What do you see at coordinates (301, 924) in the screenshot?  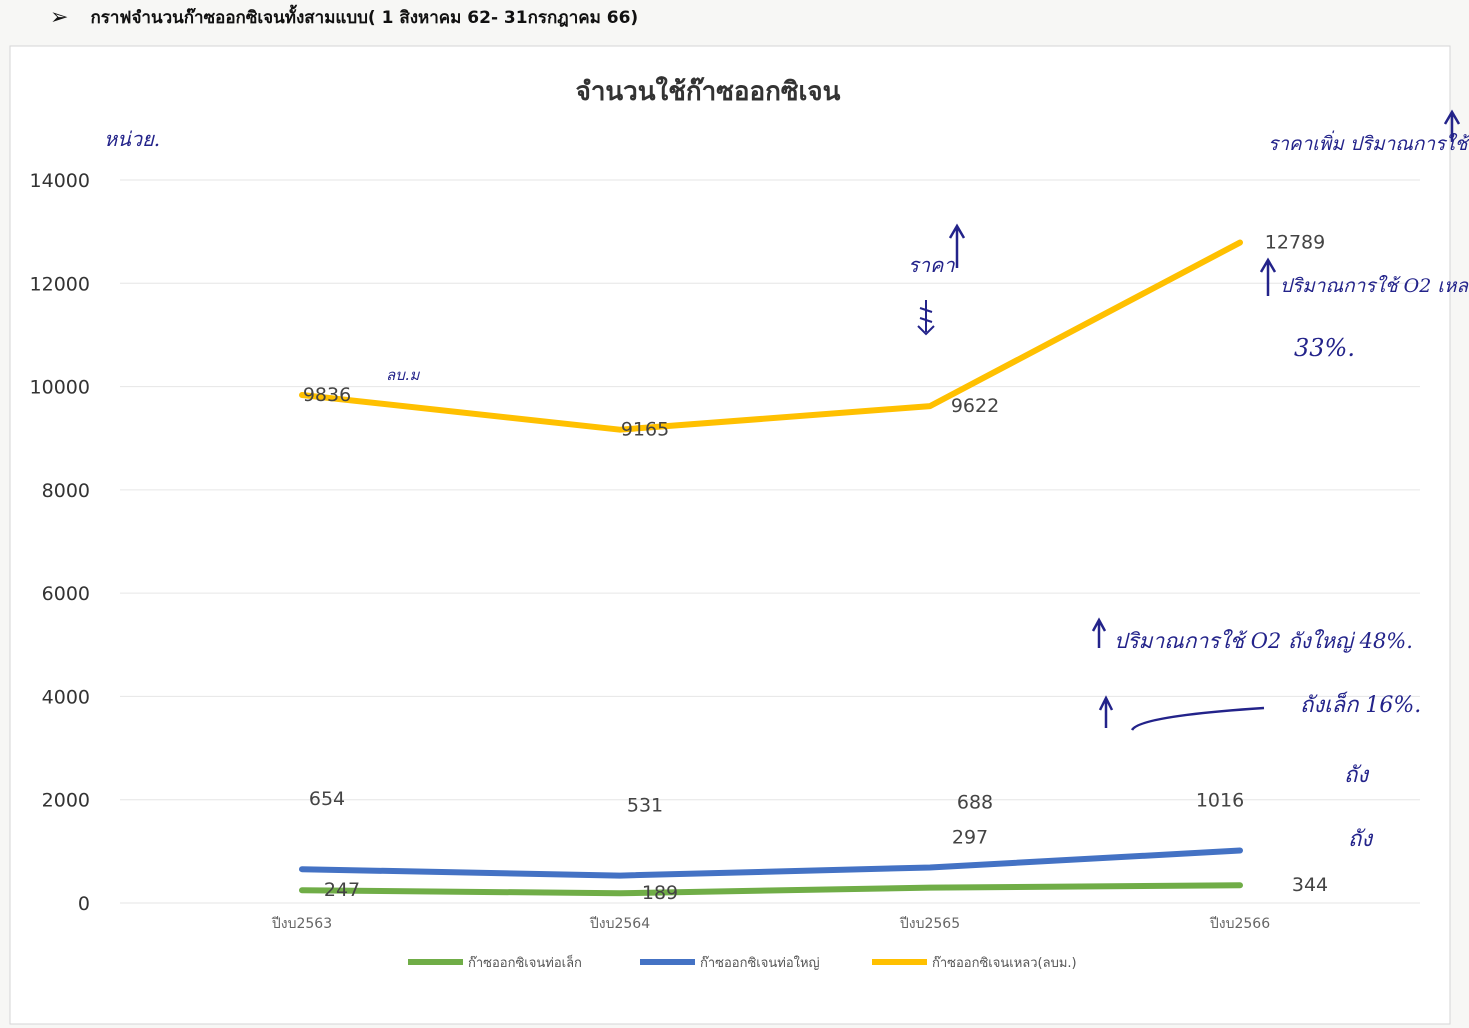 I see `x-tick-label: ปีงบ2563` at bounding box center [301, 924].